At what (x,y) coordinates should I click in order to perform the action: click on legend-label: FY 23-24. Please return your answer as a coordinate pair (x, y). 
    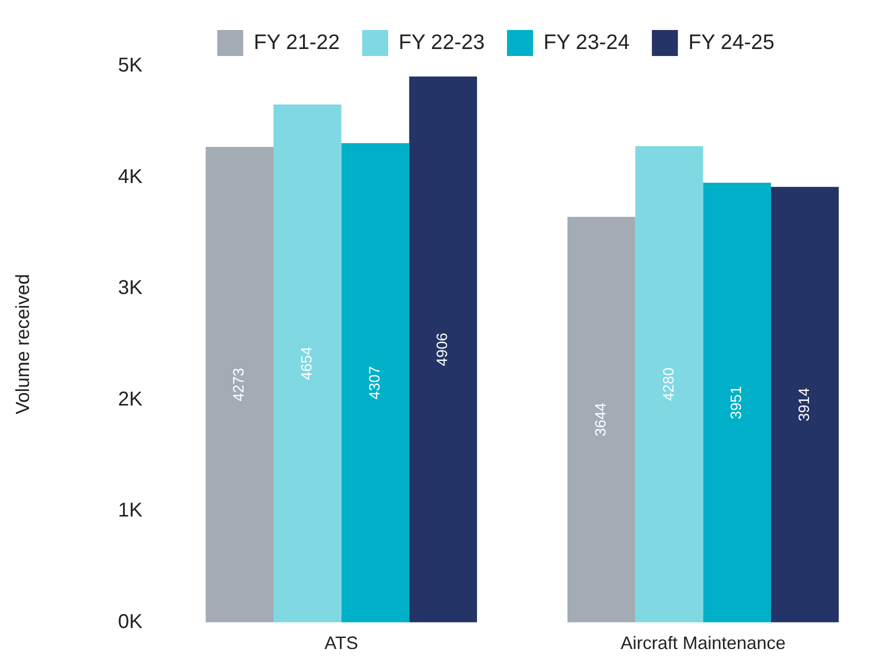
    Looking at the image, I should click on (587, 42).